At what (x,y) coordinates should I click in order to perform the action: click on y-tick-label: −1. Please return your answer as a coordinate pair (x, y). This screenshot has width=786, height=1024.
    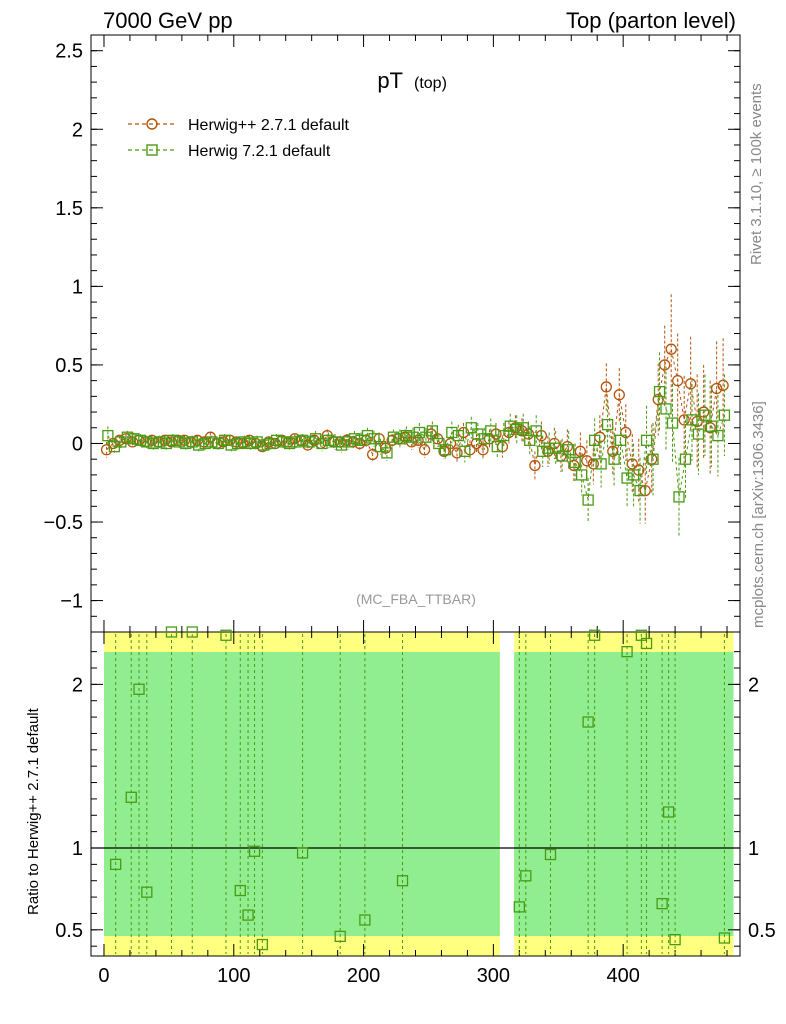
    Looking at the image, I should click on (71, 602).